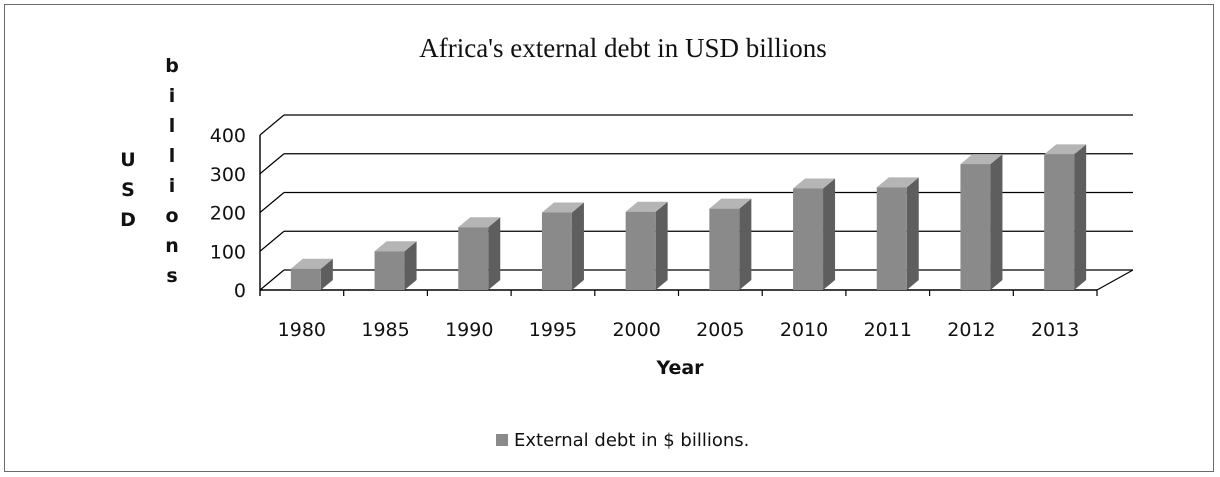 The width and height of the screenshot is (1220, 477). Describe the element at coordinates (469, 330) in the screenshot. I see `x-tick-label: 1990` at that location.